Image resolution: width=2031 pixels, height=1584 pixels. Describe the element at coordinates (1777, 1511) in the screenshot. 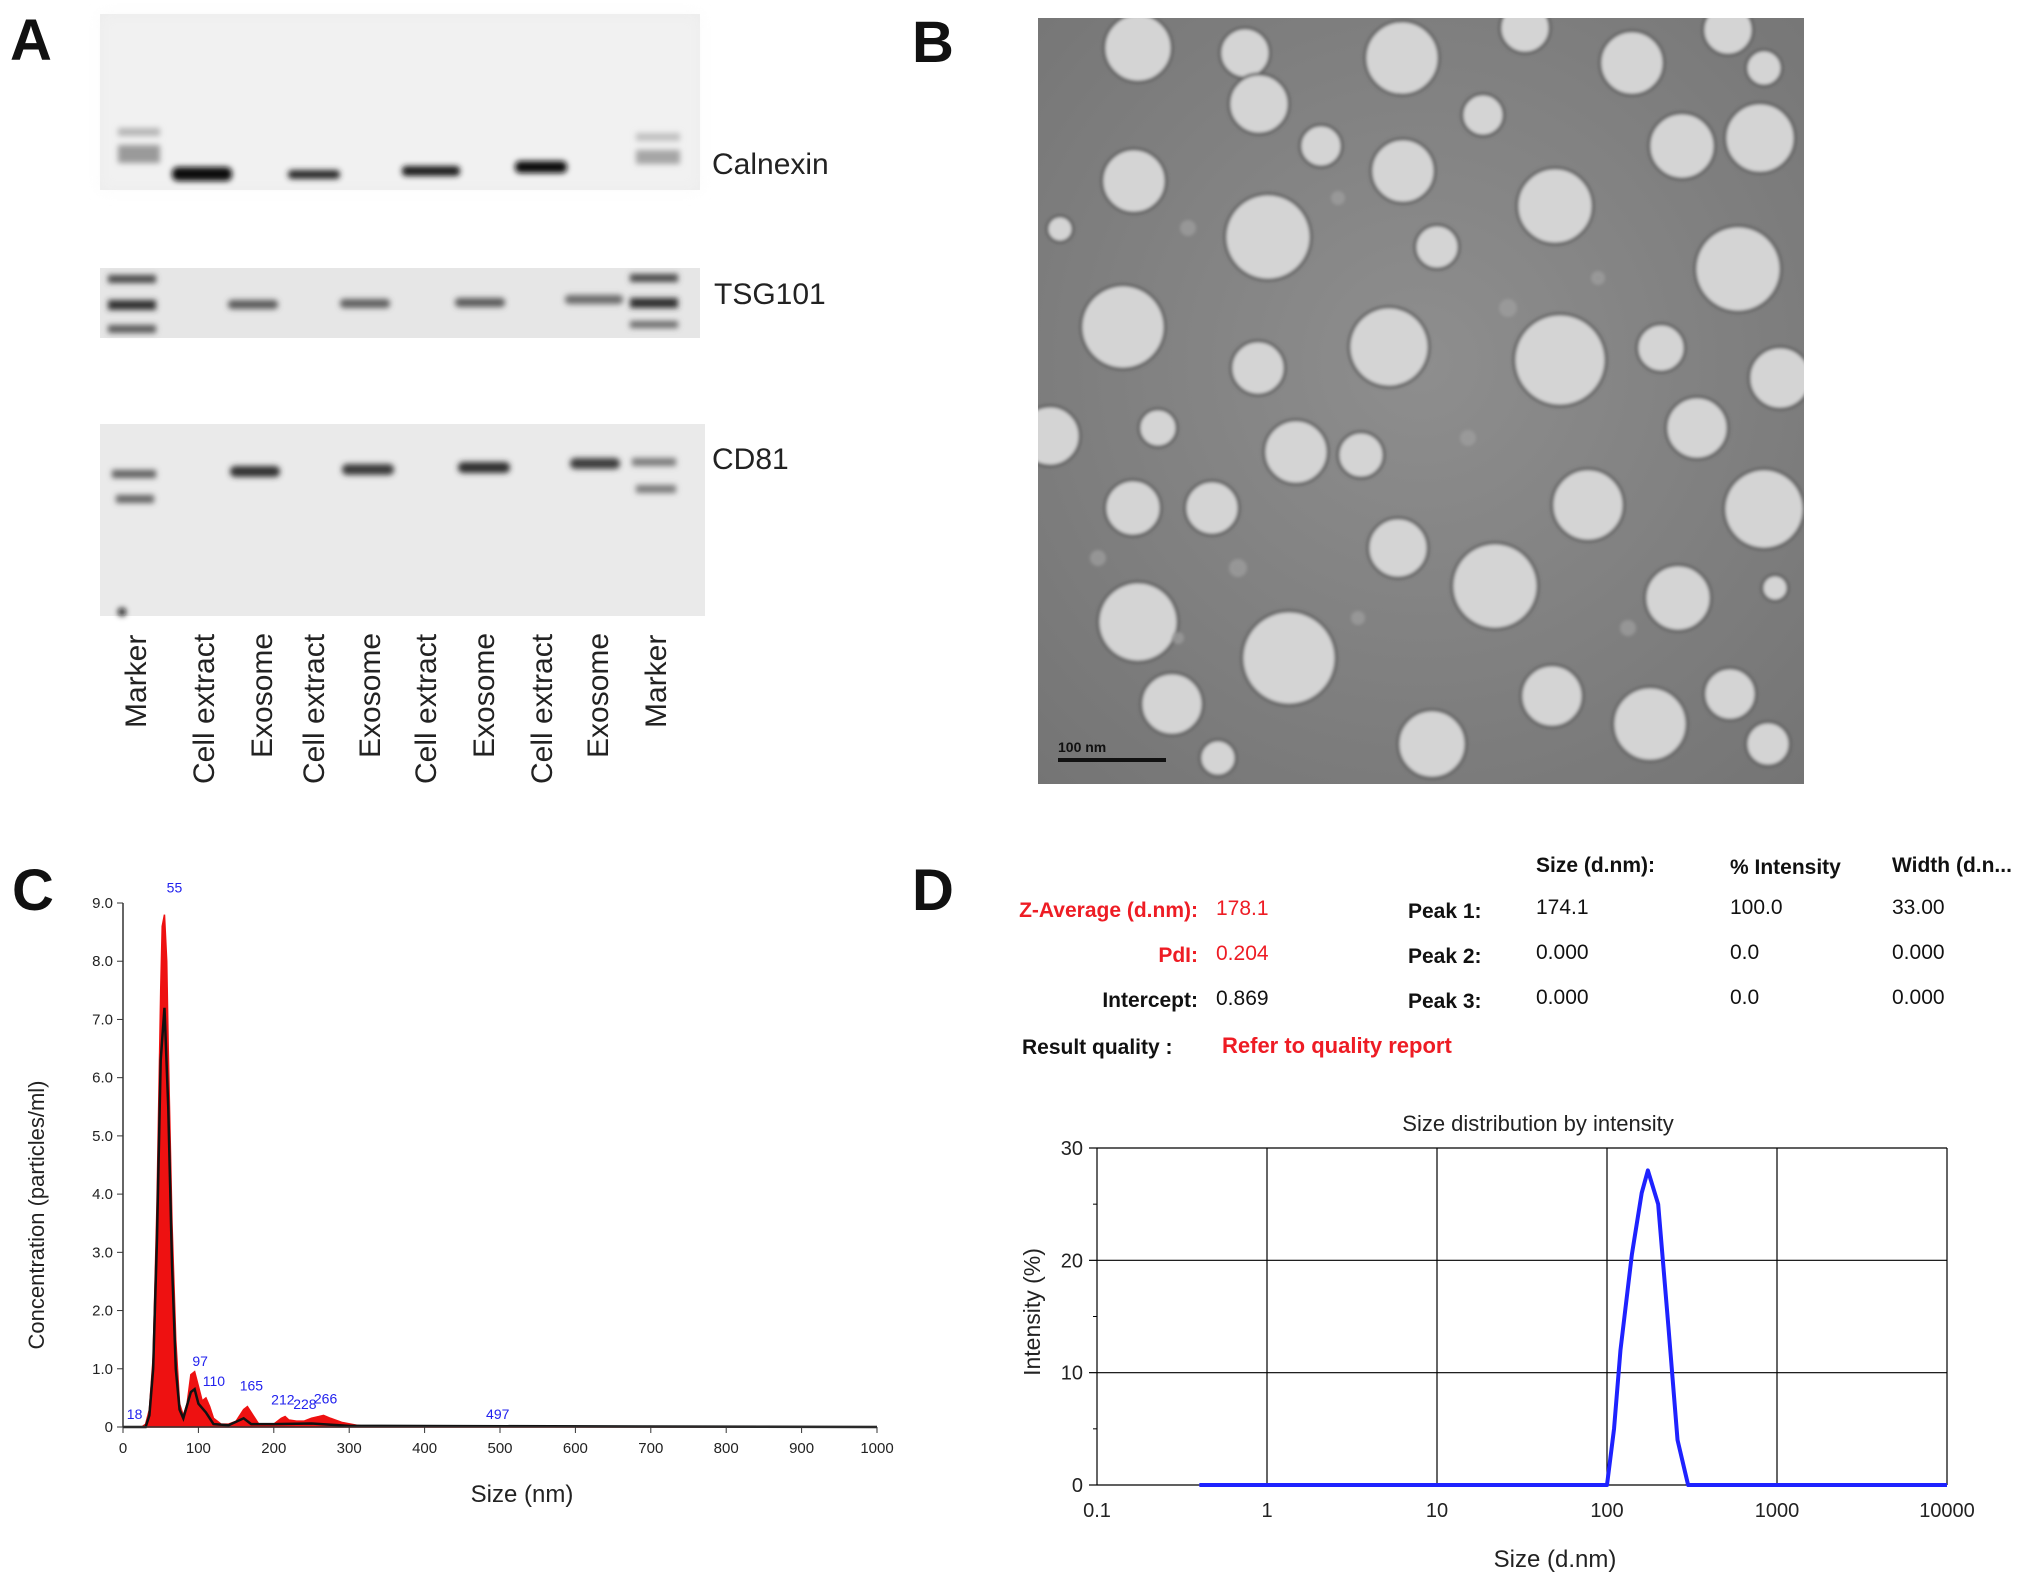

I see `dls-x-tick-label: 1000` at that location.